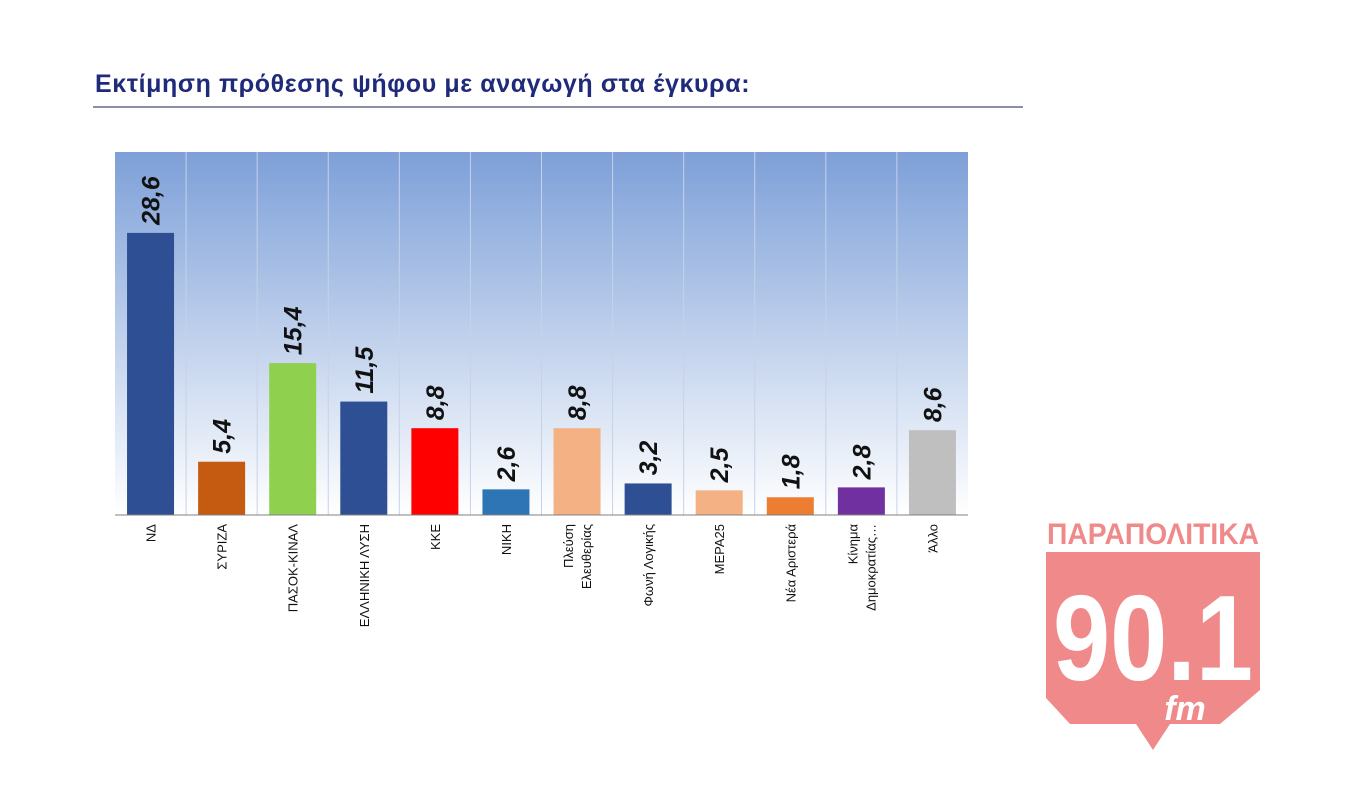 This screenshot has height=798, width=1359. I want to click on data-label: 28,6, so click(152, 200).